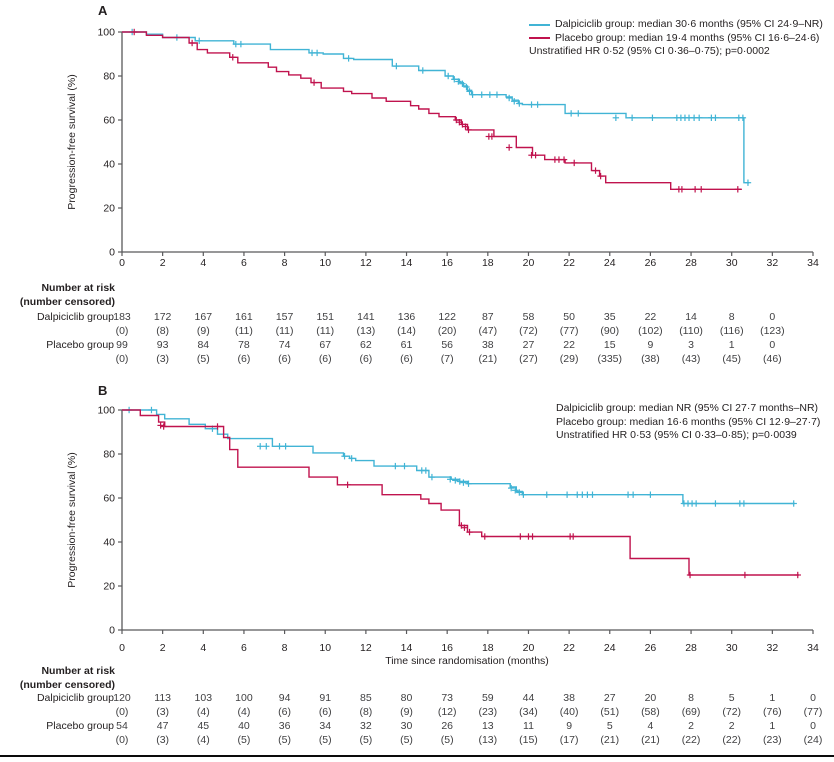  Describe the element at coordinates (244, 345) in the screenshot. I see `risk-count: 78` at that location.